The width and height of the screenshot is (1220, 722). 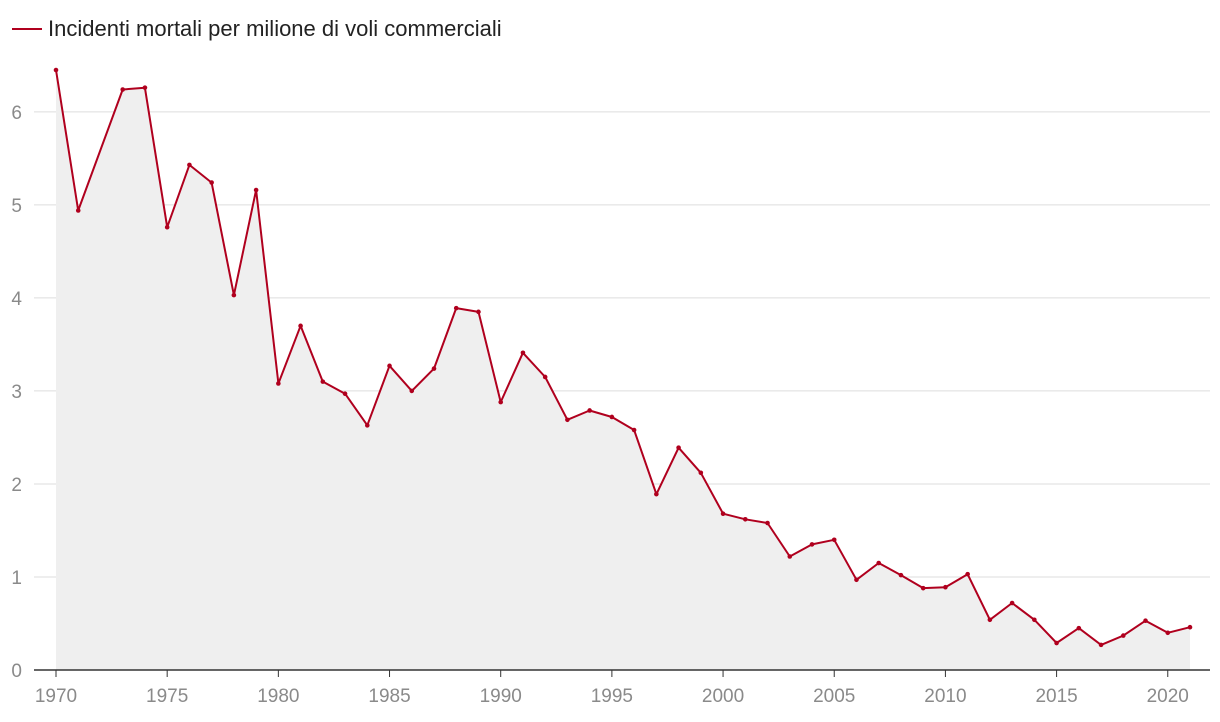 I want to click on data-point-1977, so click(x=211, y=182).